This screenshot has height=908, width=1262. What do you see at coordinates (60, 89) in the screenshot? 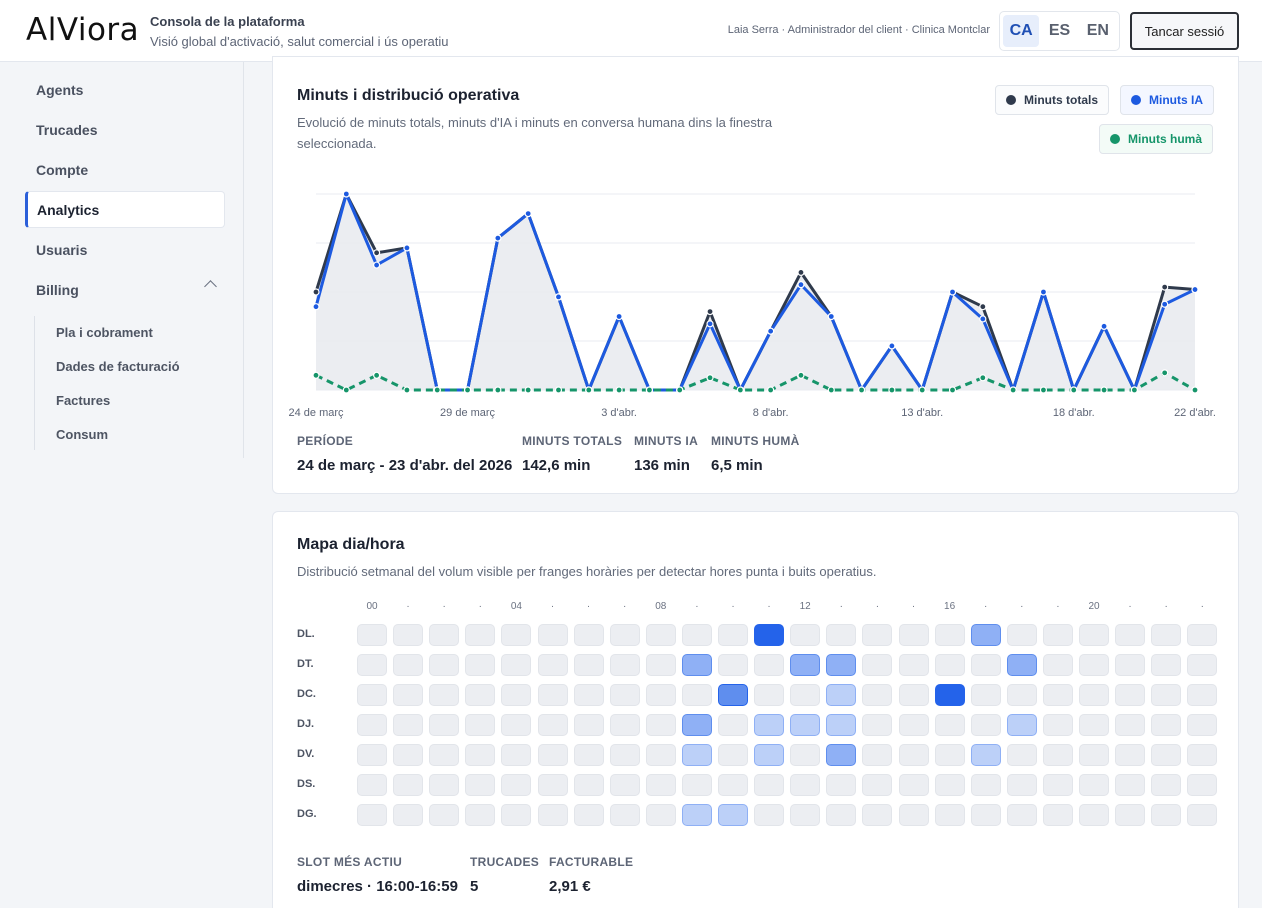
I see `sidebar-item-agents: Agents` at bounding box center [60, 89].